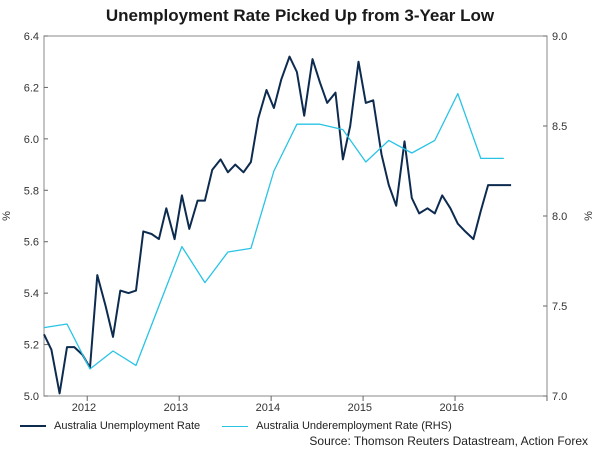 The width and height of the screenshot is (600, 451). I want to click on legend-swatch-underemployment, so click(235, 426).